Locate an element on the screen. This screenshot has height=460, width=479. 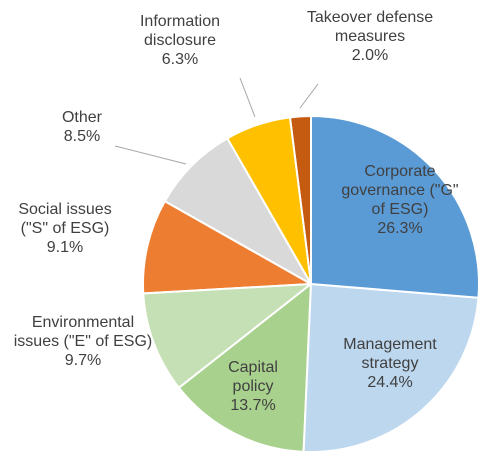
slice-label: Corporate governance ("G" of ESG) 26.3% is located at coordinates (400, 200).